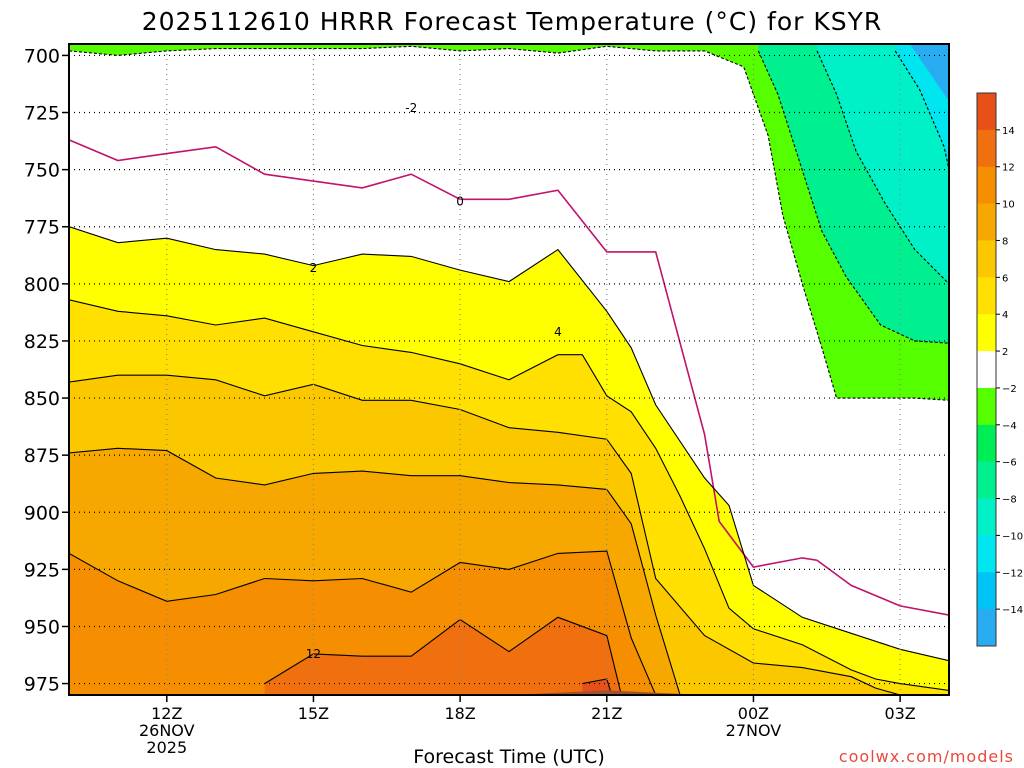 This screenshot has height=768, width=1024. Describe the element at coordinates (42, 627) in the screenshot. I see `y-tick-label: 950` at that location.